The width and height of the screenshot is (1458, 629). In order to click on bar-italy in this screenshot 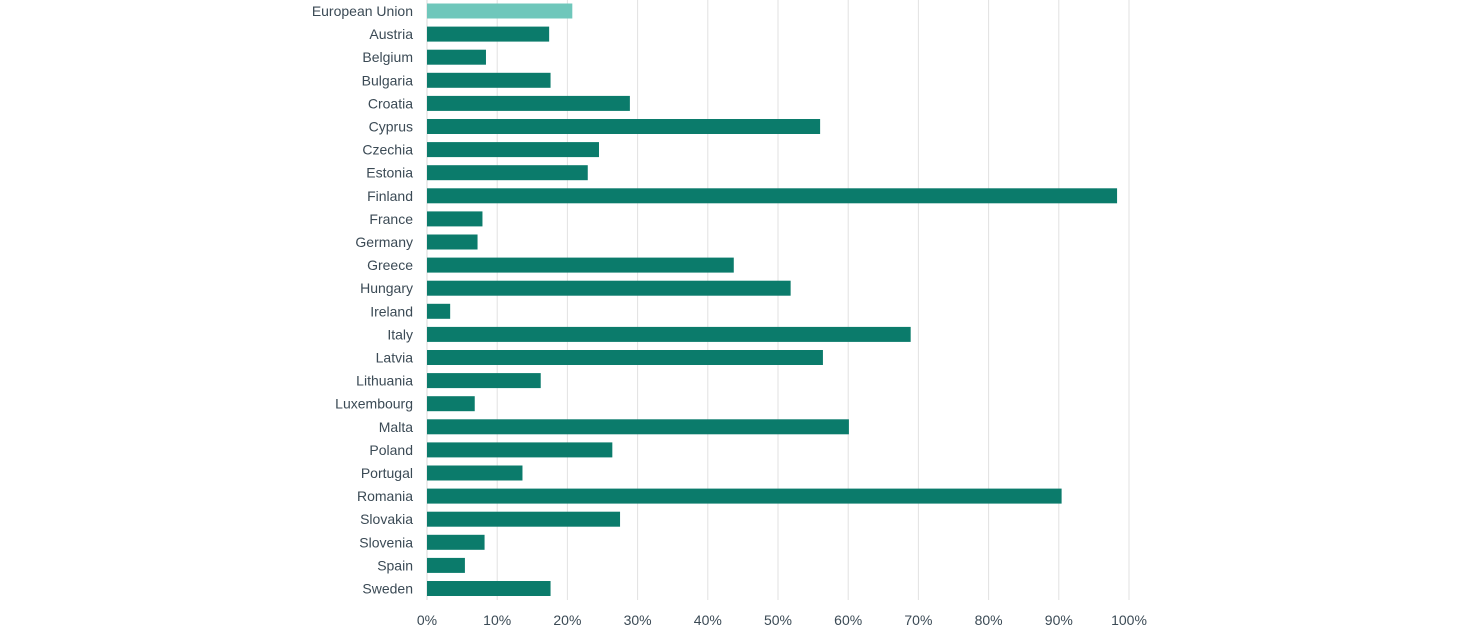, I will do `click(669, 334)`.